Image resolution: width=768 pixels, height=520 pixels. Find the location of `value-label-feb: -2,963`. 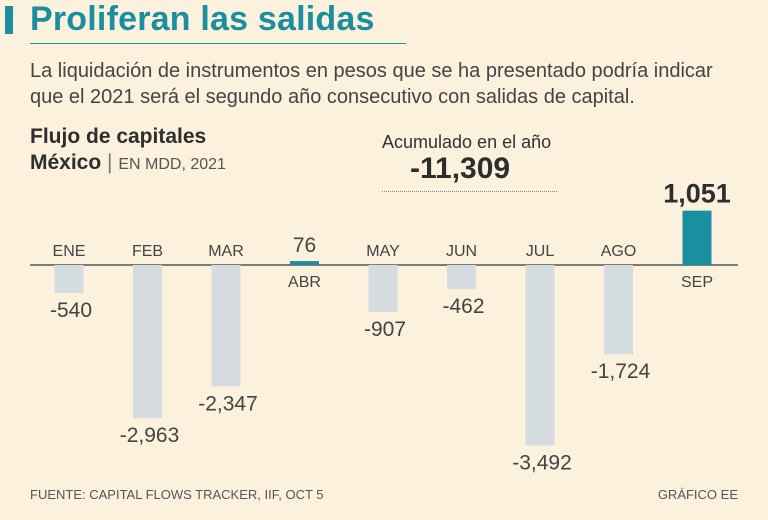

value-label-feb: -2,963 is located at coordinates (150, 435).